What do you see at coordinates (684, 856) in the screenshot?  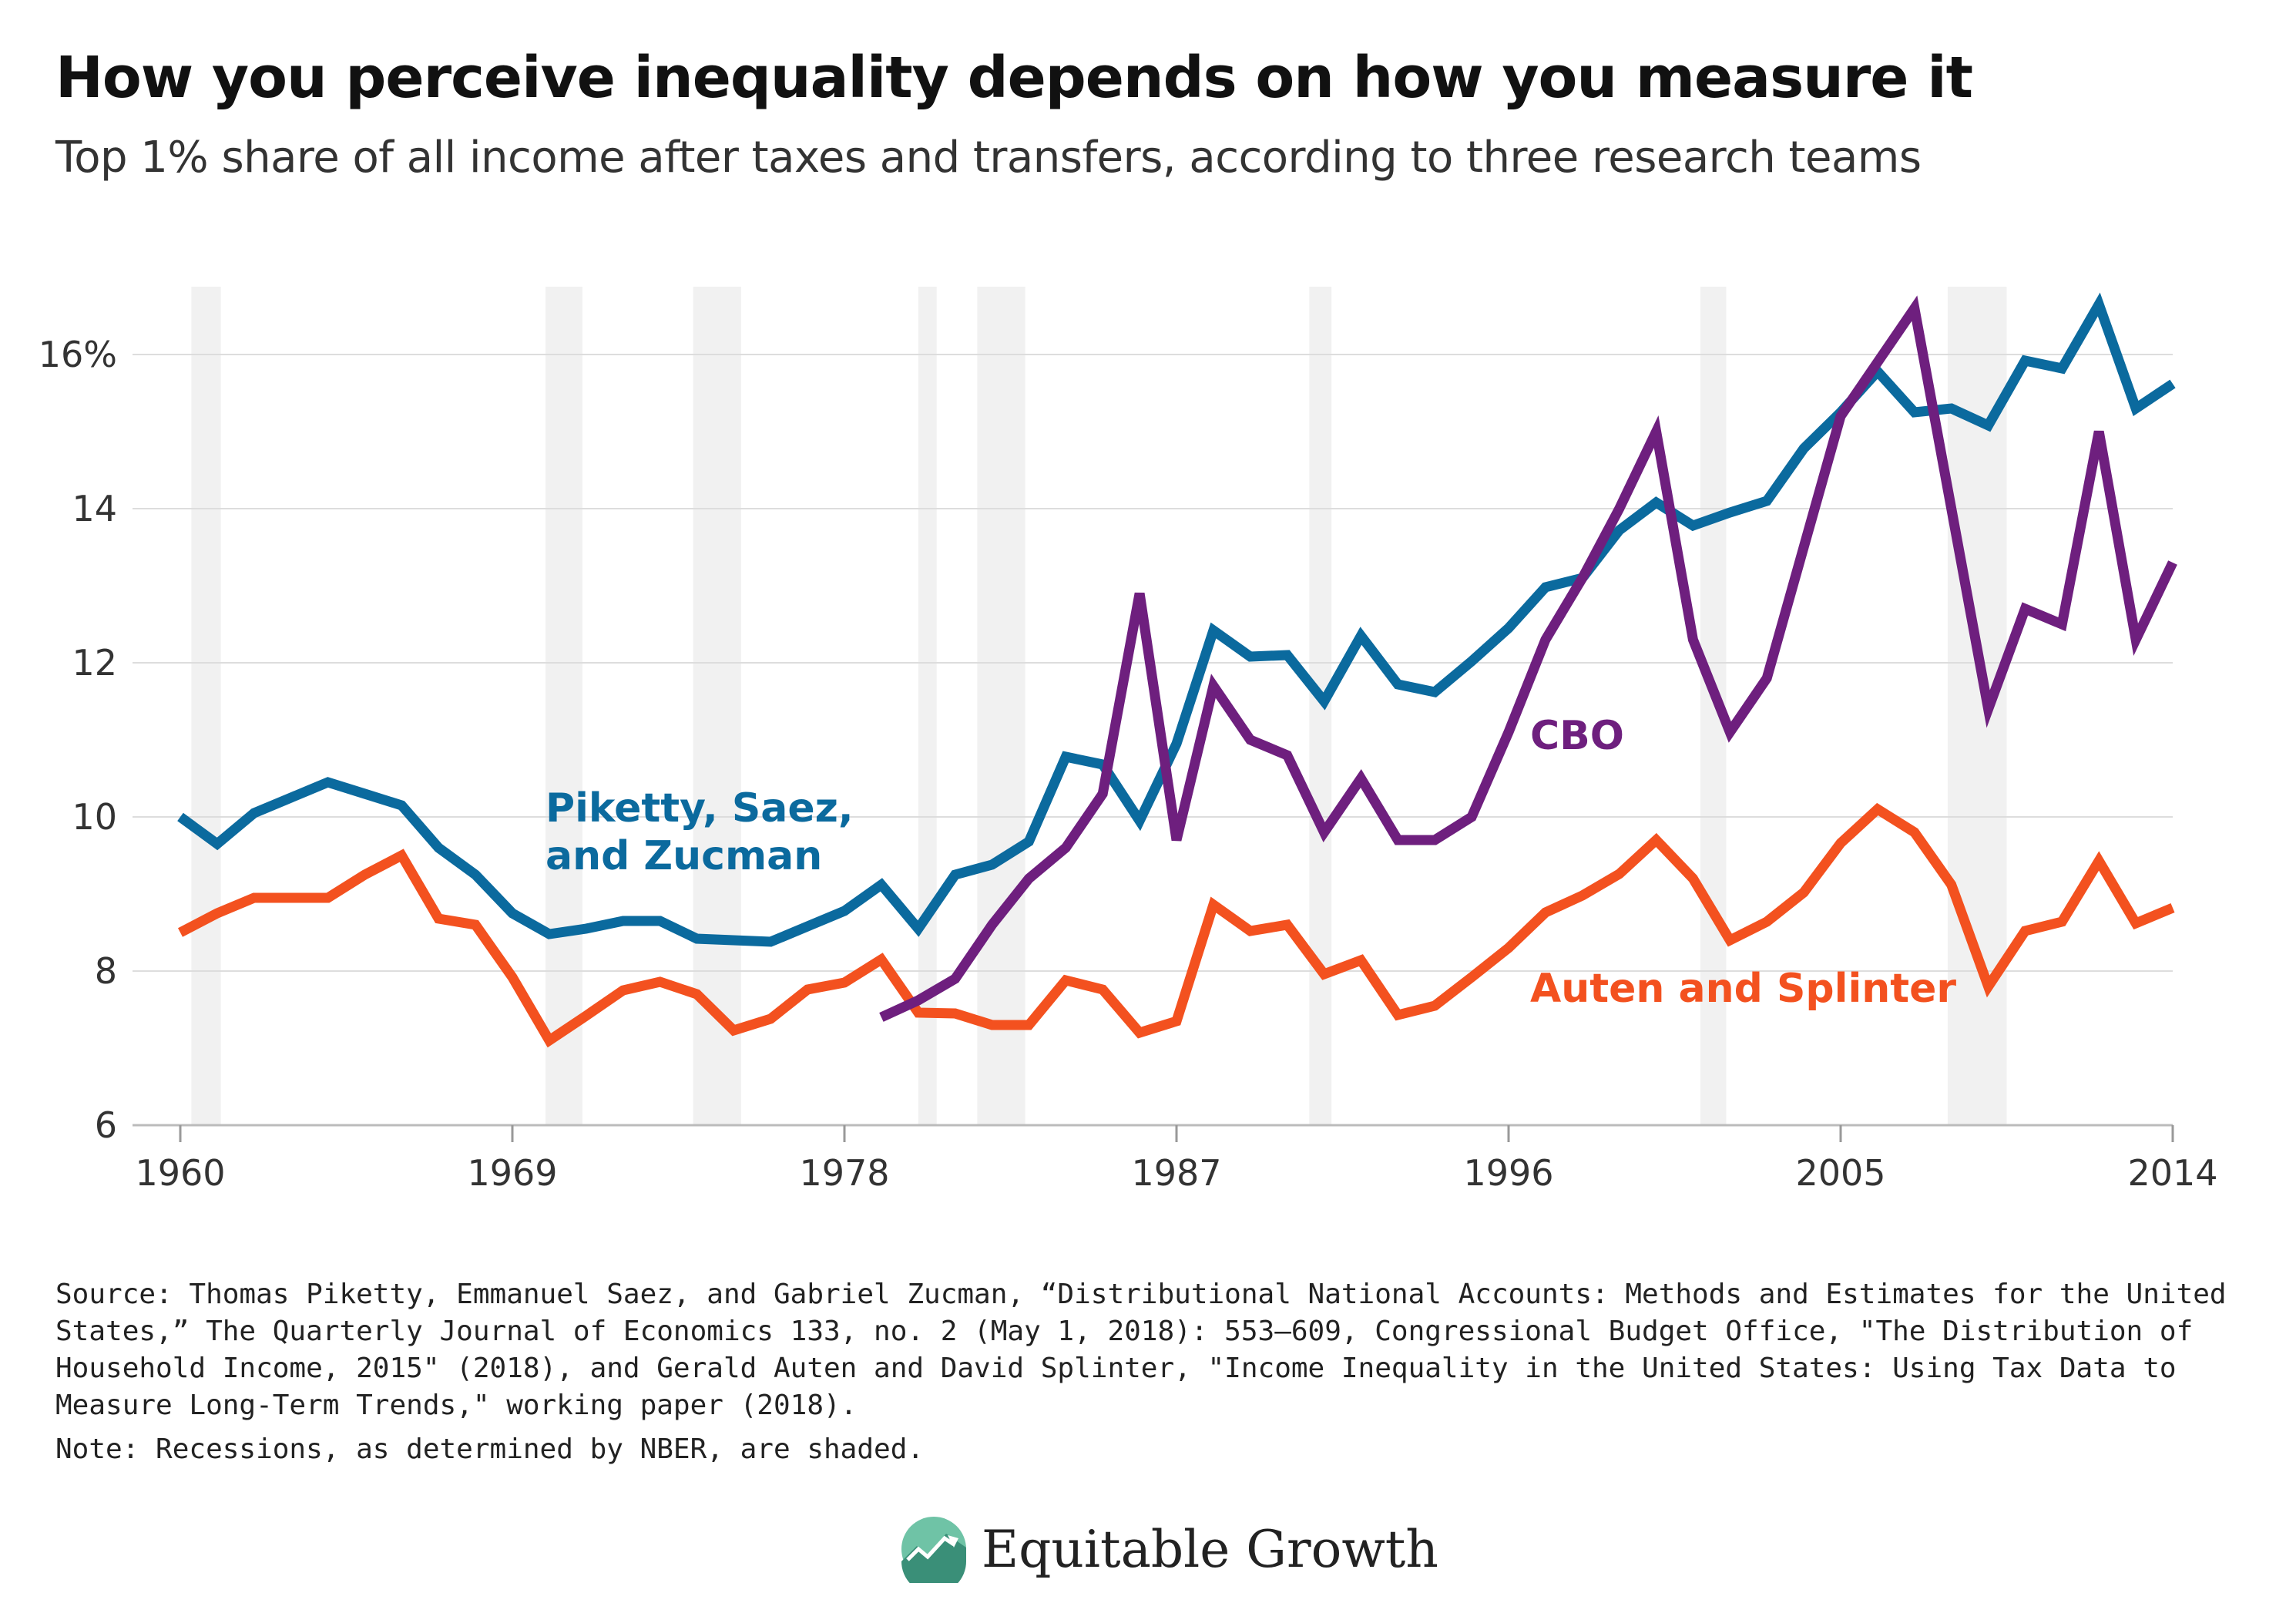 I see `series-label: and Zucman` at bounding box center [684, 856].